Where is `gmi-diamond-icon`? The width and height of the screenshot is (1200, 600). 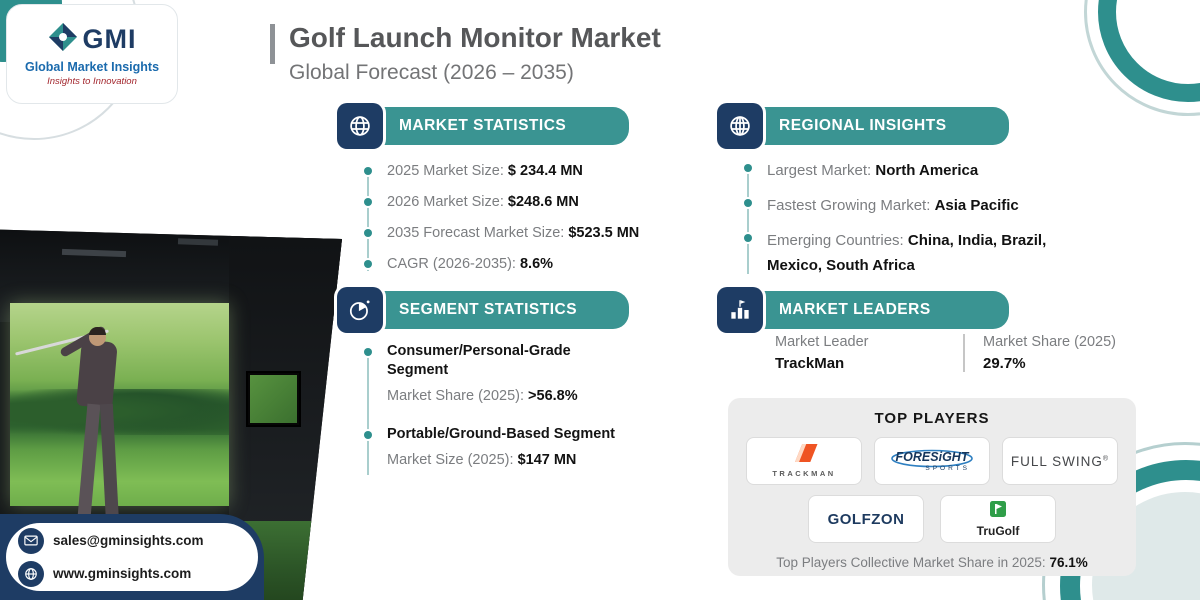
gmi-diamond-icon is located at coordinates (63, 39).